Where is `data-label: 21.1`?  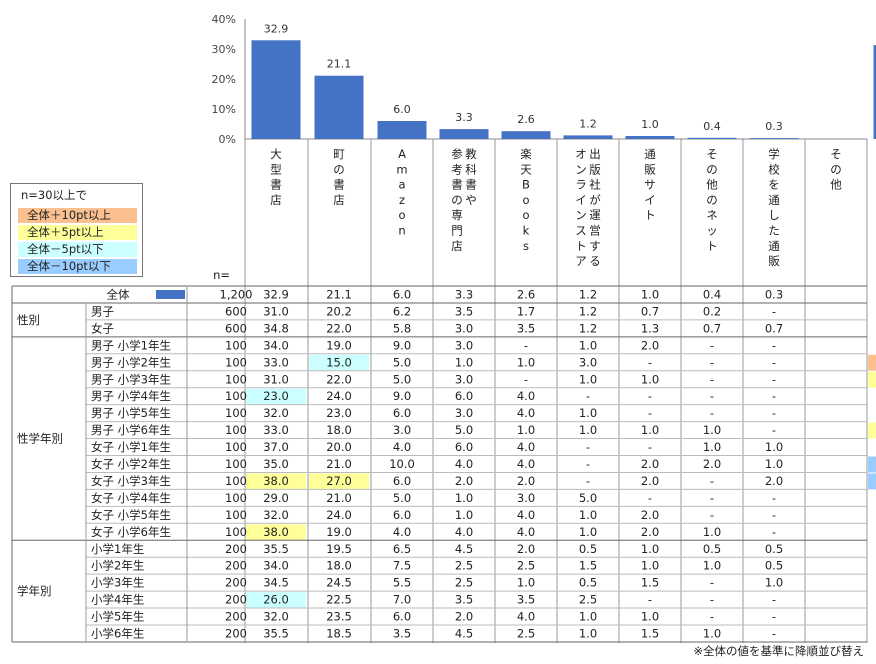
data-label: 21.1 is located at coordinates (339, 64).